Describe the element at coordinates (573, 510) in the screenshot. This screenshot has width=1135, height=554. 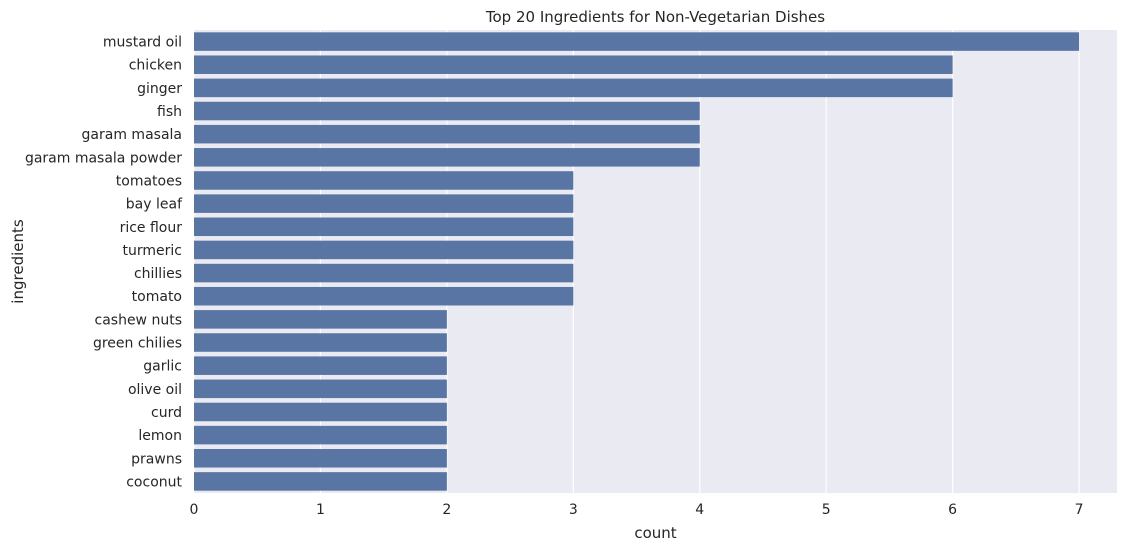
I see `x-tick-label: 3` at that location.